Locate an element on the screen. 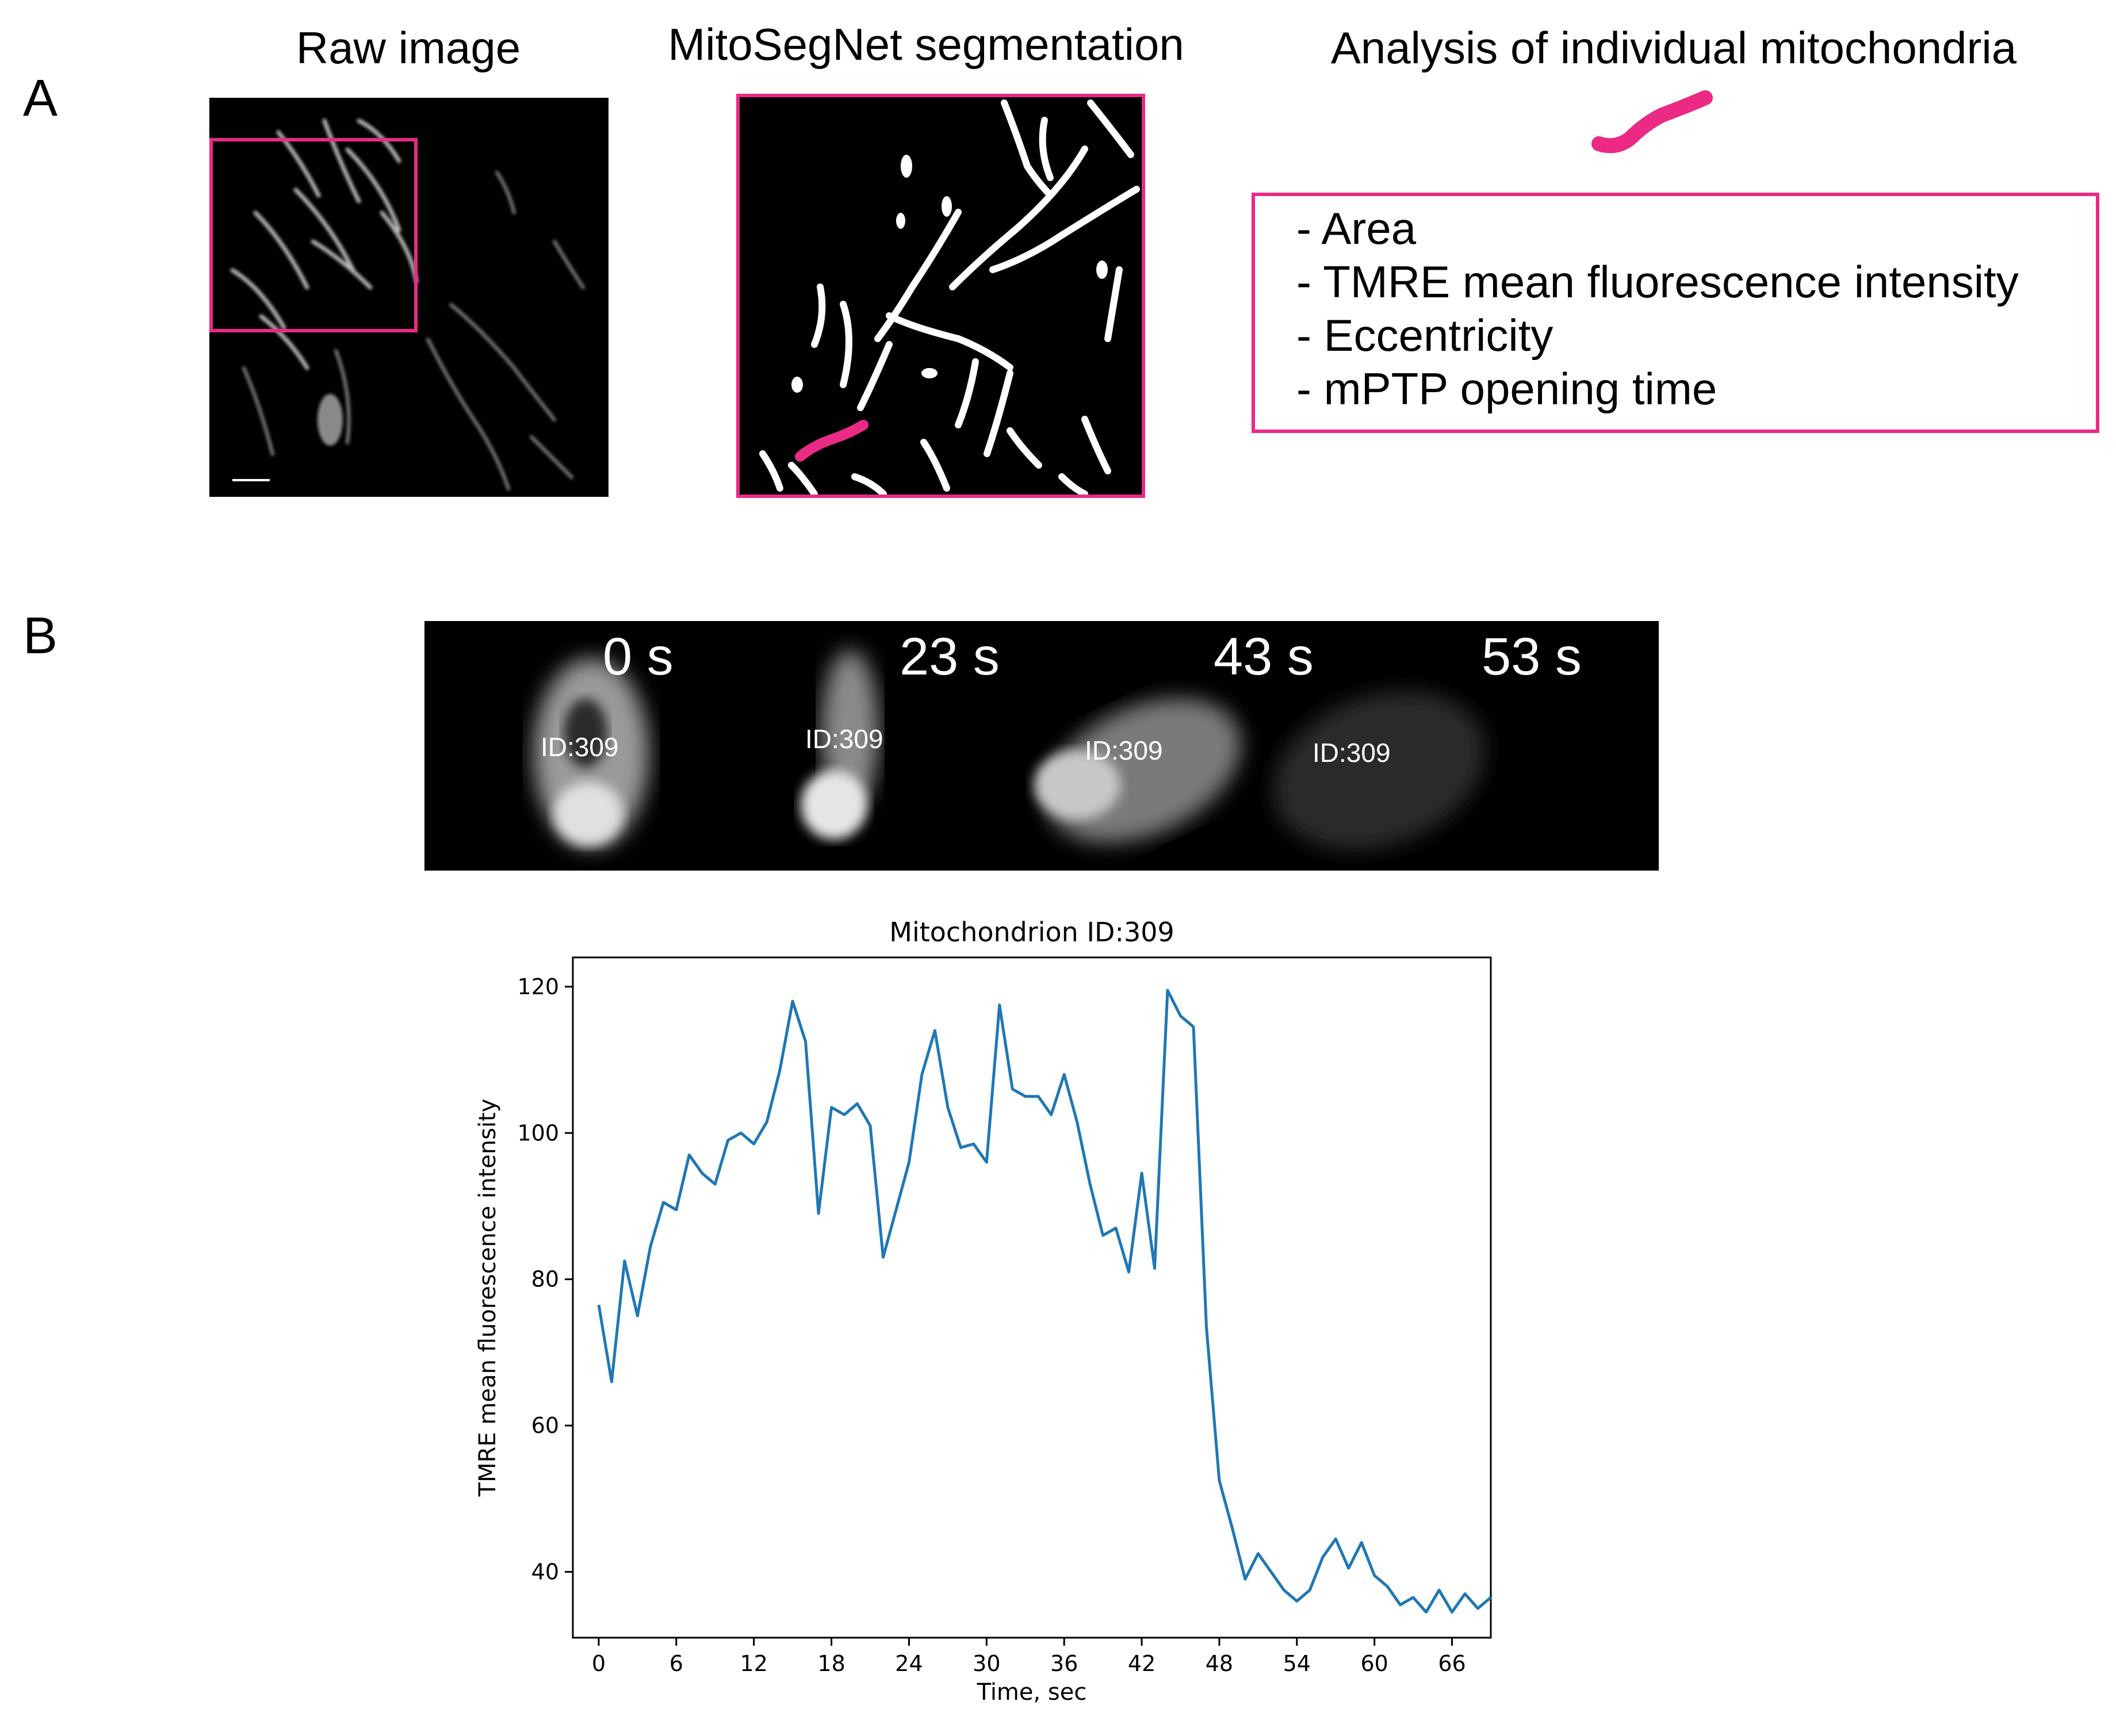  y-tick-label: 100 is located at coordinates (538, 1132).